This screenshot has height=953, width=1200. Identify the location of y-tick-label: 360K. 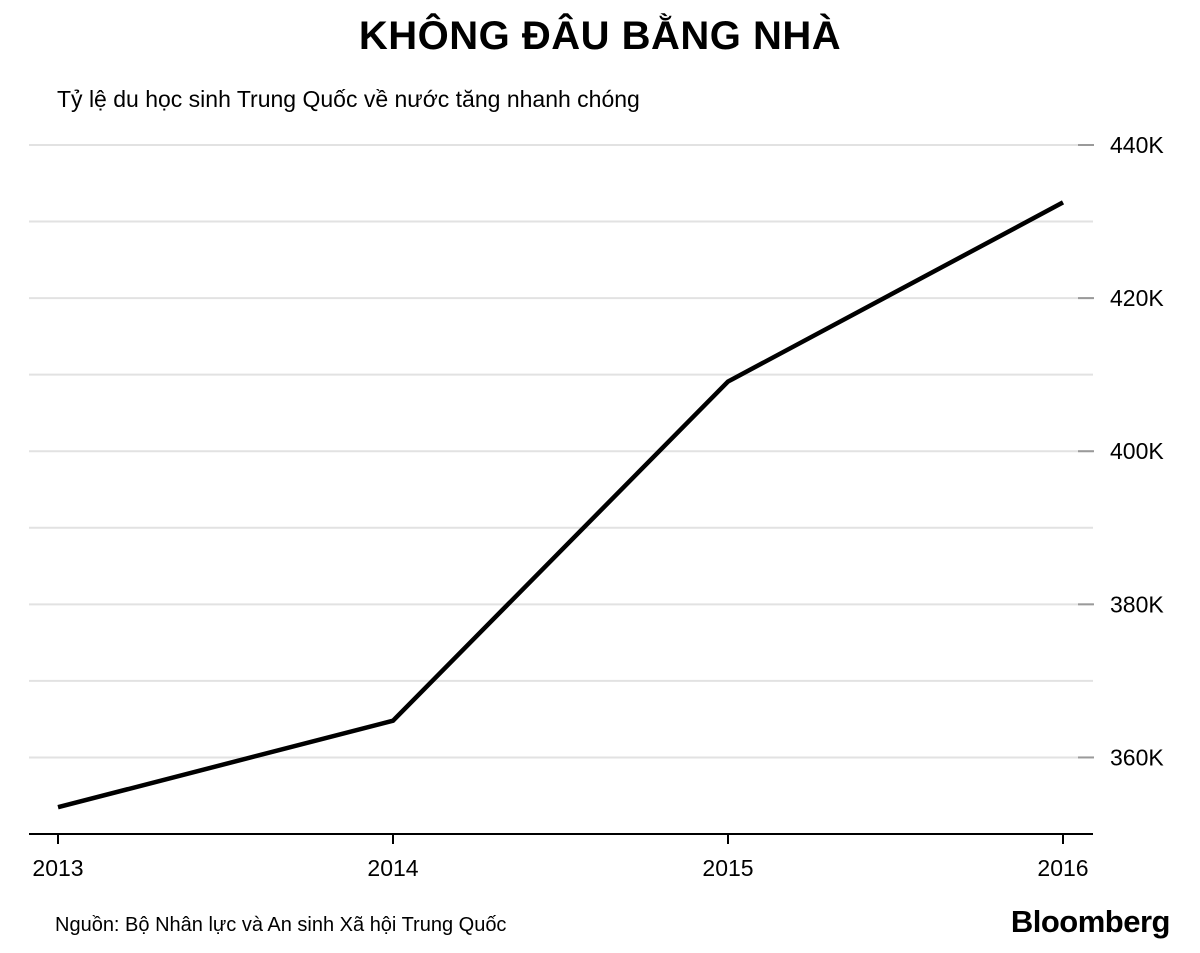
(1137, 757).